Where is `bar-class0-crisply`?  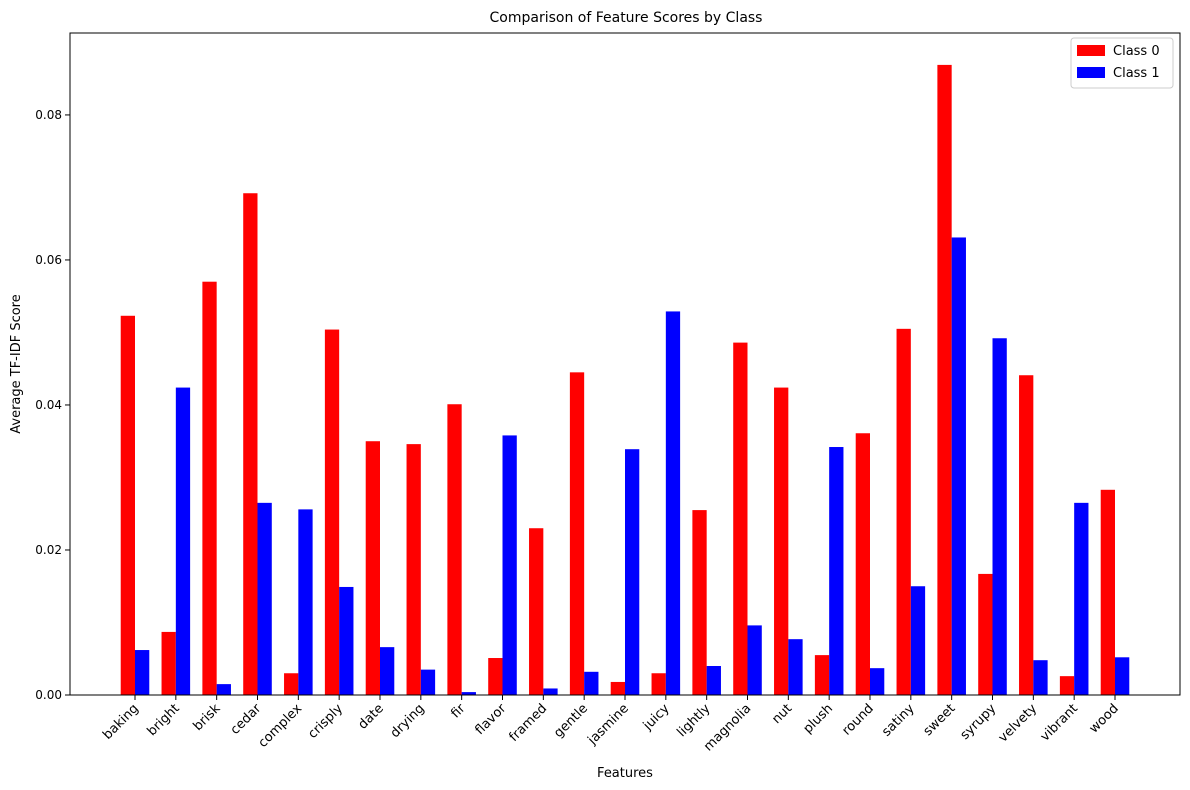 bar-class0-crisply is located at coordinates (332, 512).